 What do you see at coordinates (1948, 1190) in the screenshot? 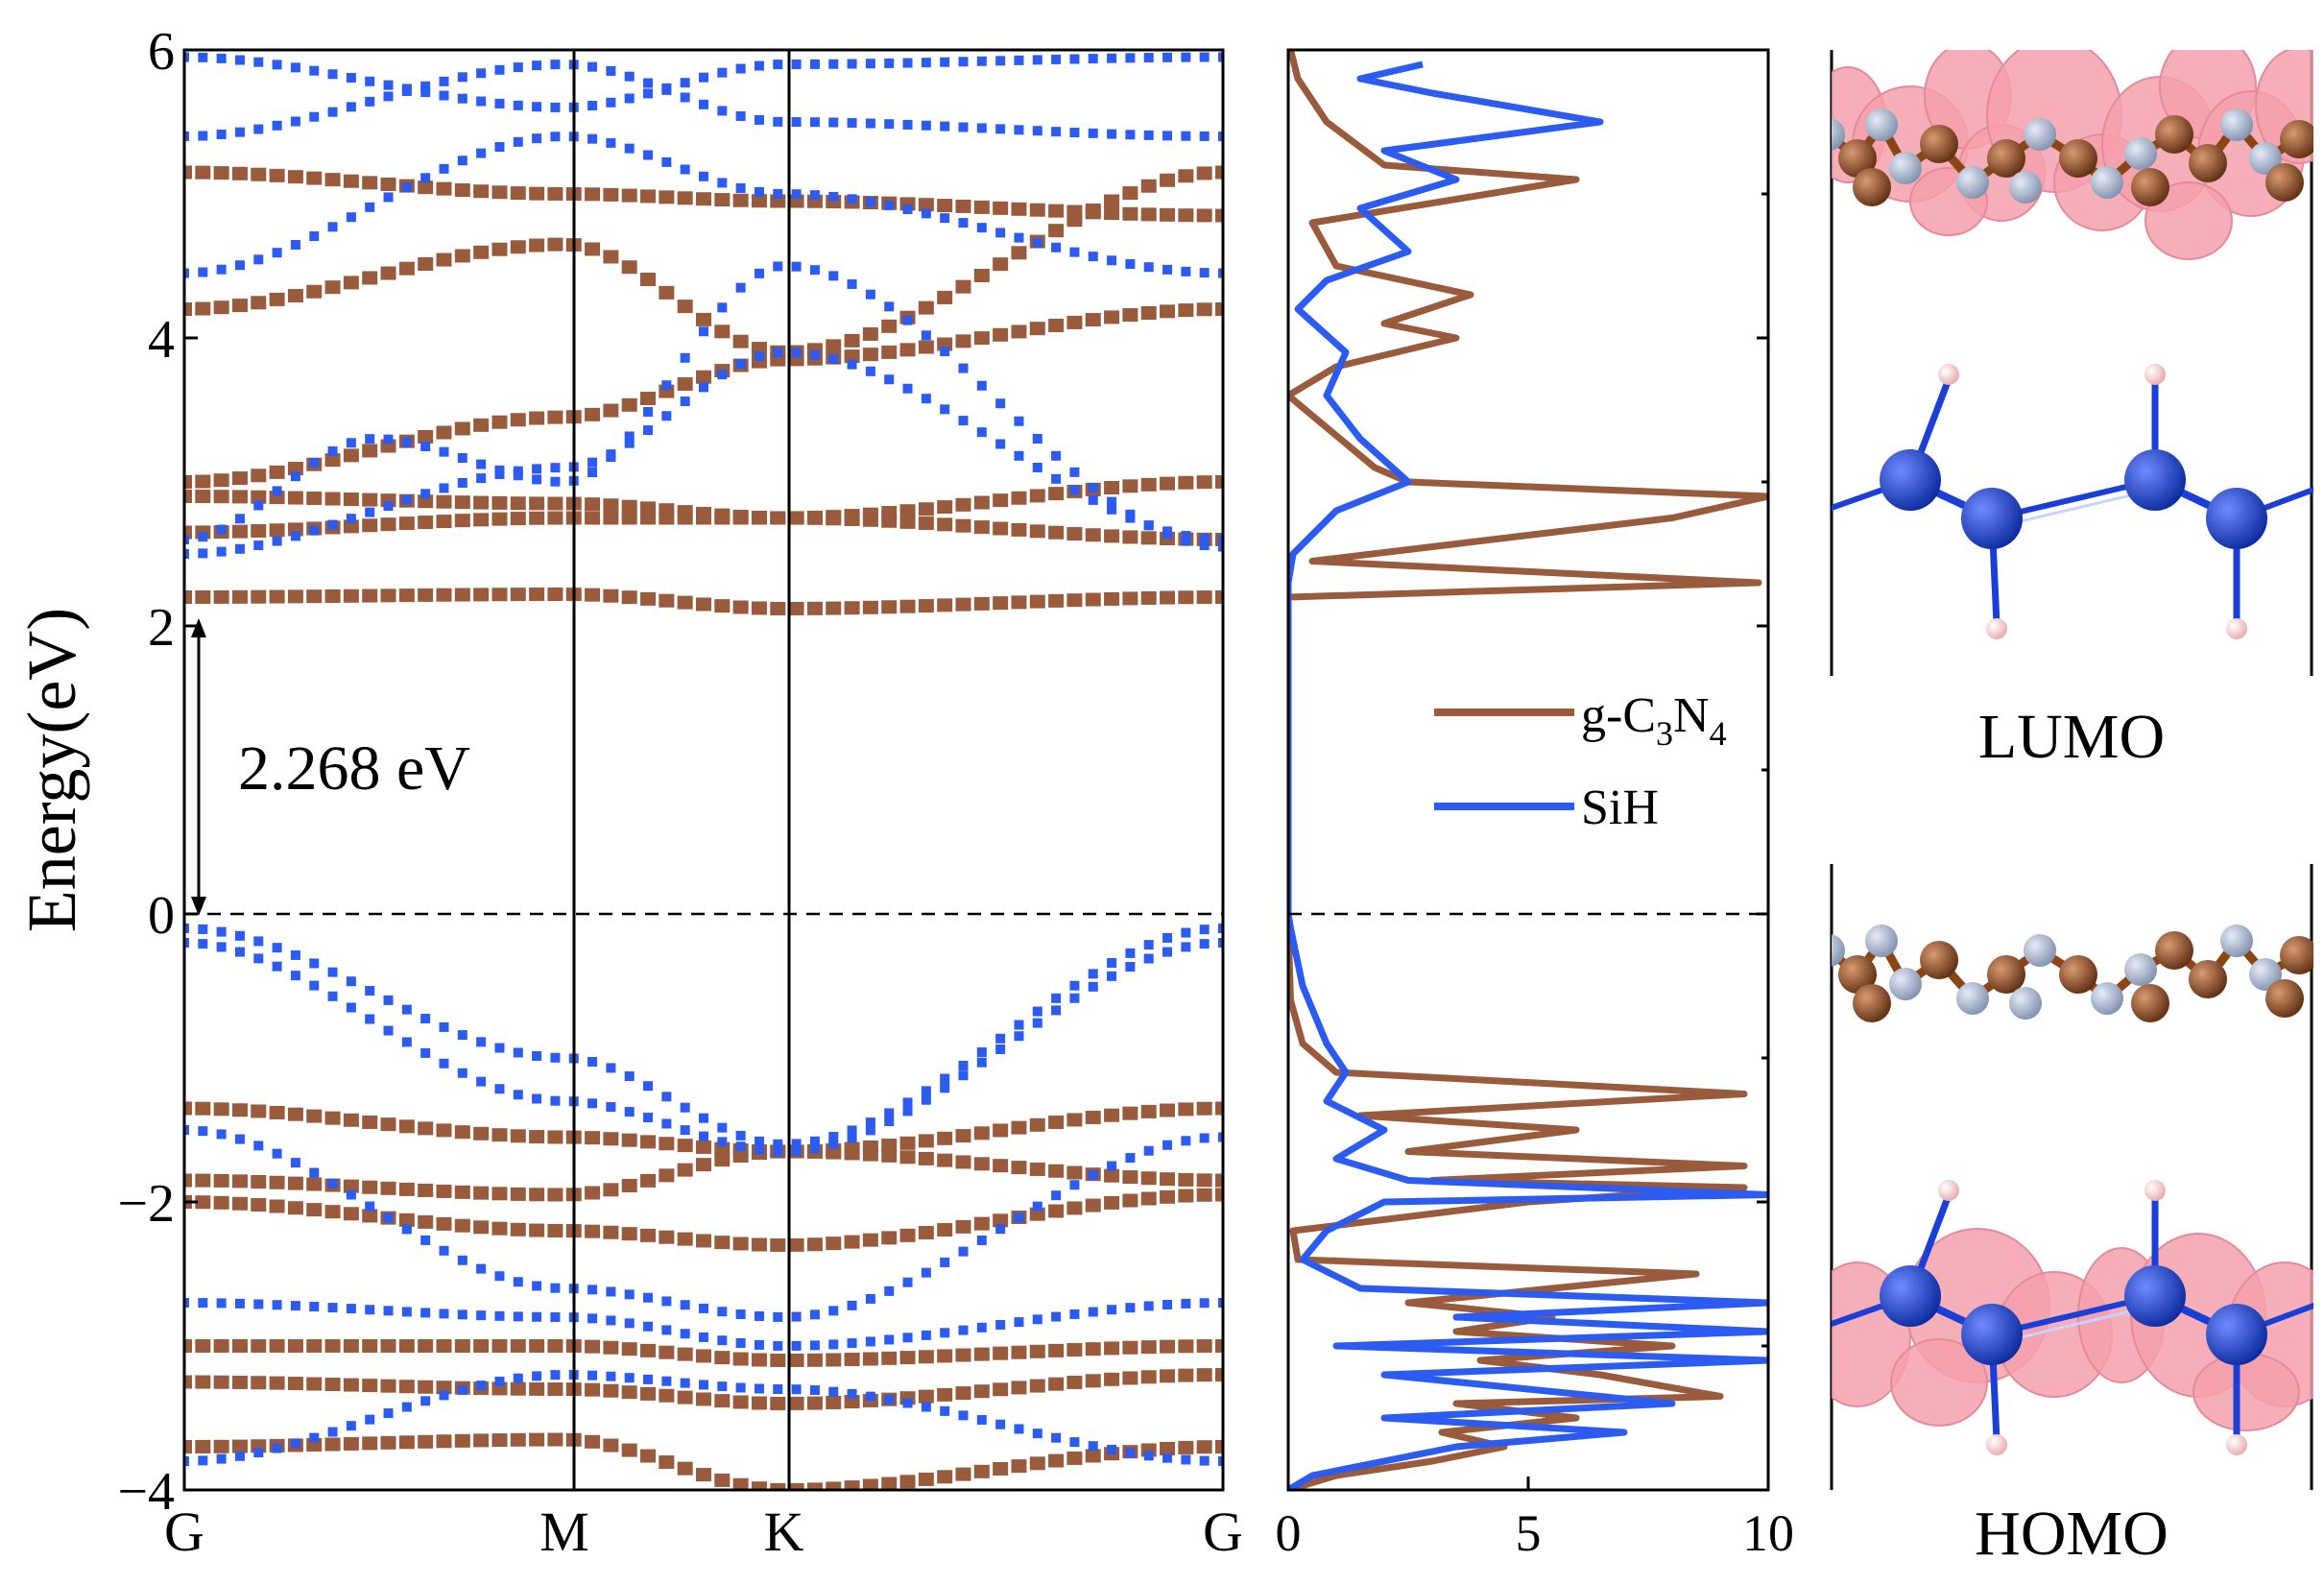
I see `hydrogen-atom` at bounding box center [1948, 1190].